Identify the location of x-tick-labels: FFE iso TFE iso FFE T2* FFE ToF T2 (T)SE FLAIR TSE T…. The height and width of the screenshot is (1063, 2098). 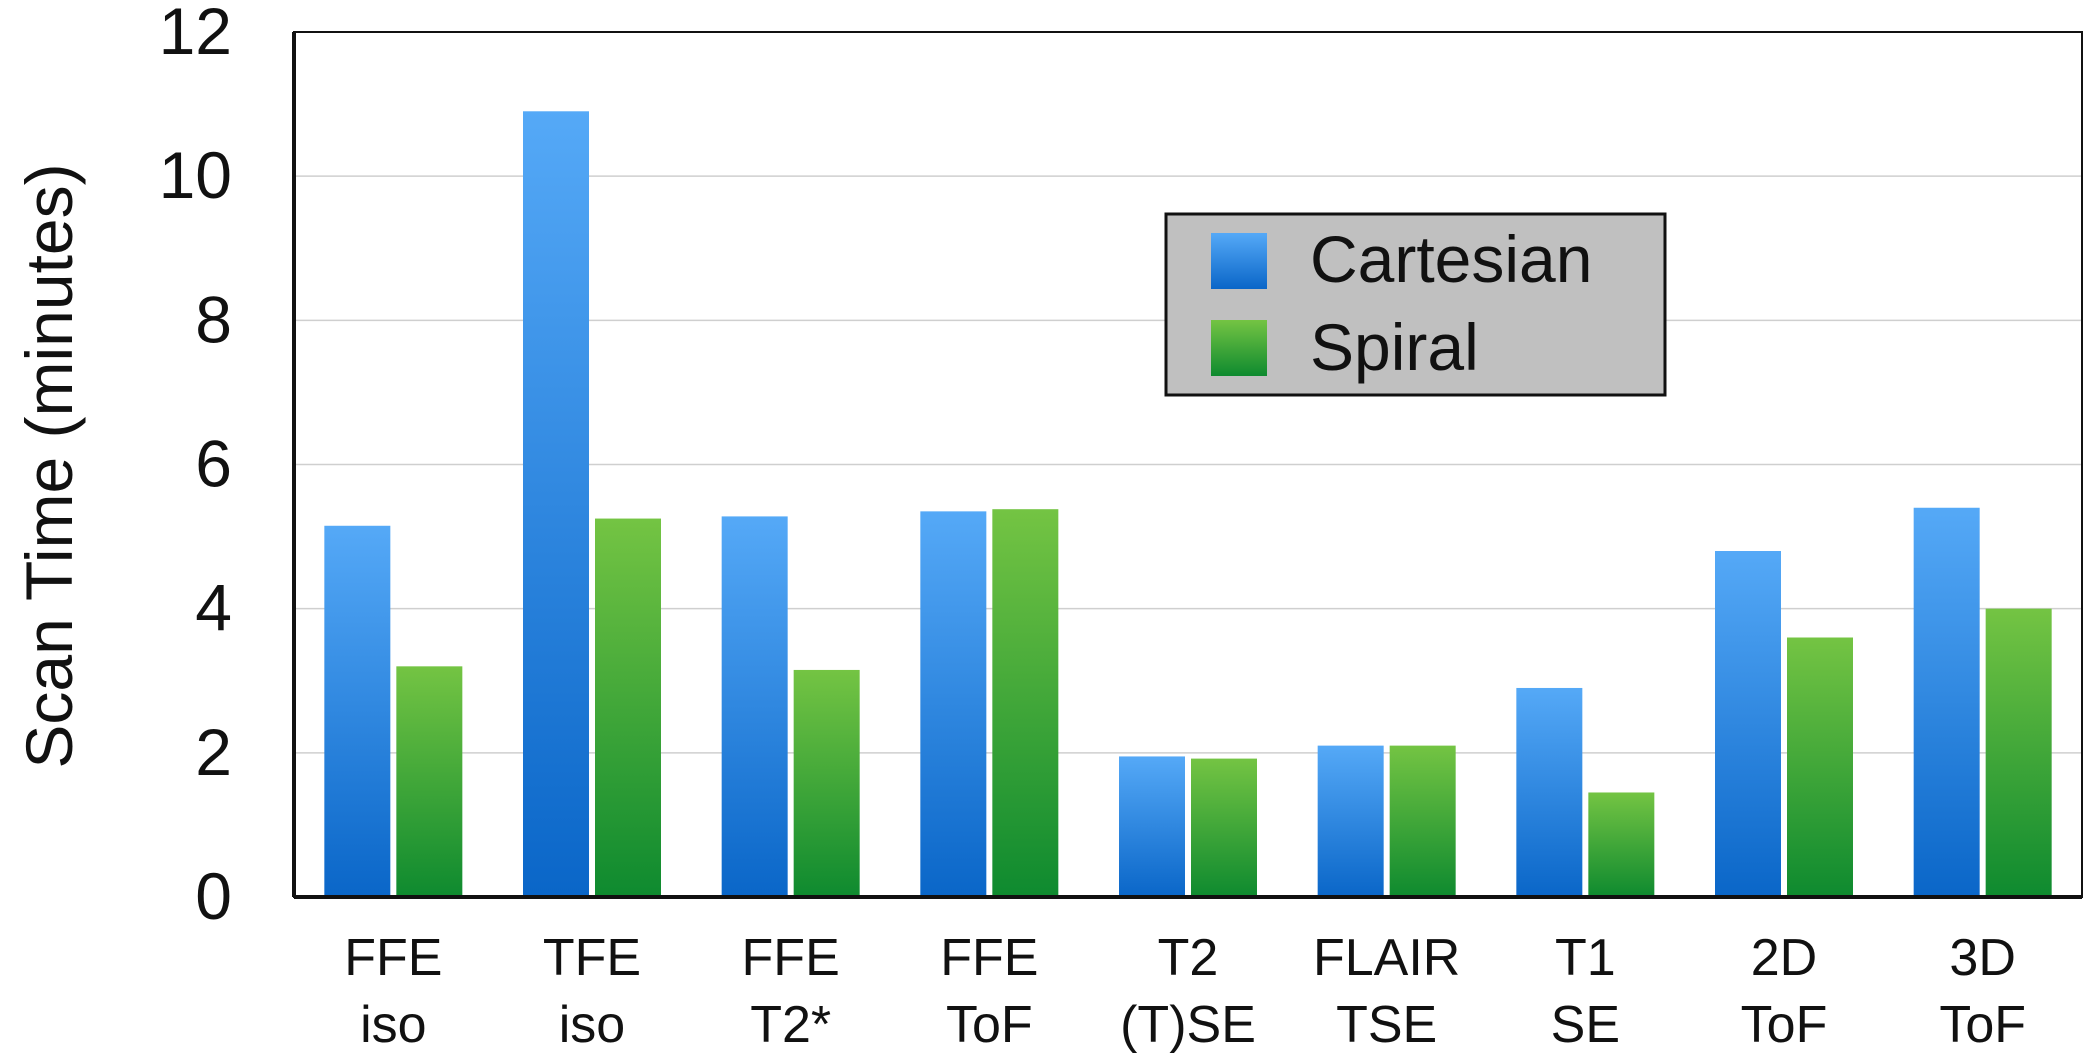
(1185, 991).